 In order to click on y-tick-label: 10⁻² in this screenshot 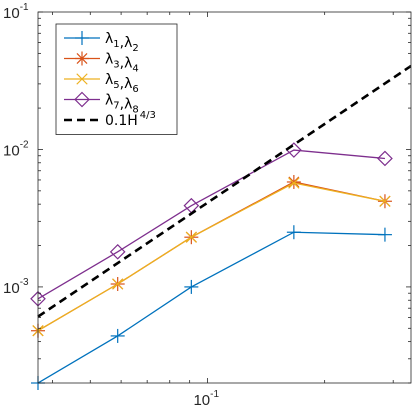, I will do `click(16, 149)`.